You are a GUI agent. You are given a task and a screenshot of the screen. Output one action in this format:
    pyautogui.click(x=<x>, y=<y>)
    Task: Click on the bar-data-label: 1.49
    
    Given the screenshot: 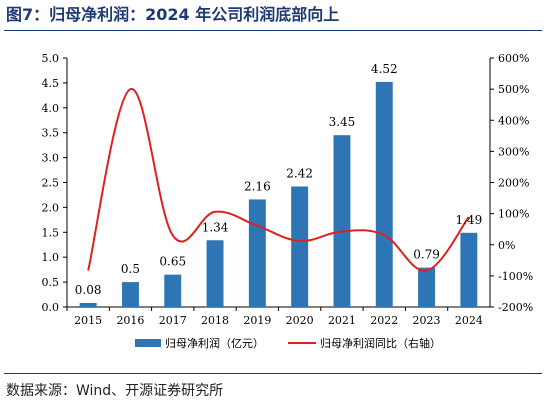 What is the action you would take?
    pyautogui.click(x=468, y=220)
    